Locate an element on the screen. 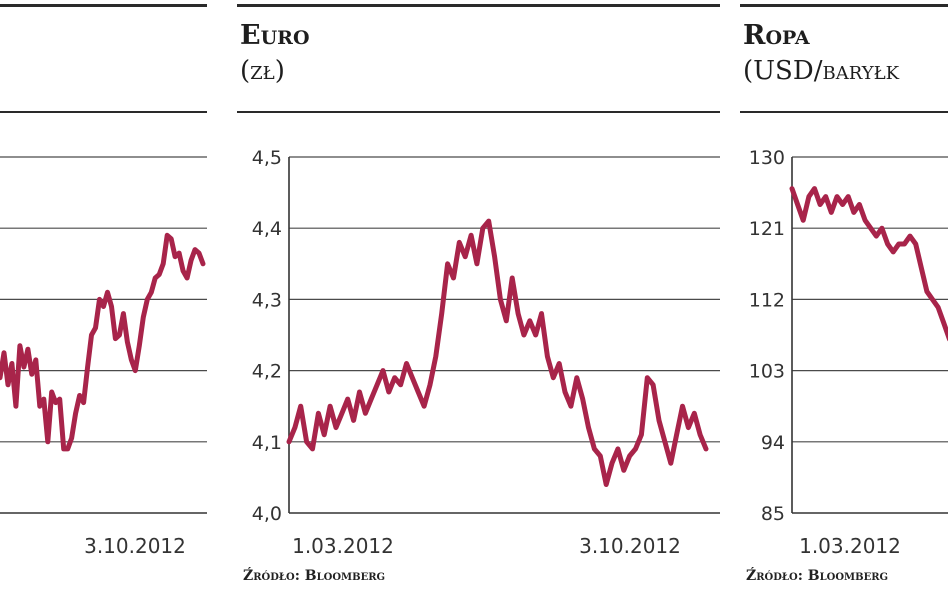 The image size is (948, 593). y-tick-label: 130 is located at coordinates (767, 158).